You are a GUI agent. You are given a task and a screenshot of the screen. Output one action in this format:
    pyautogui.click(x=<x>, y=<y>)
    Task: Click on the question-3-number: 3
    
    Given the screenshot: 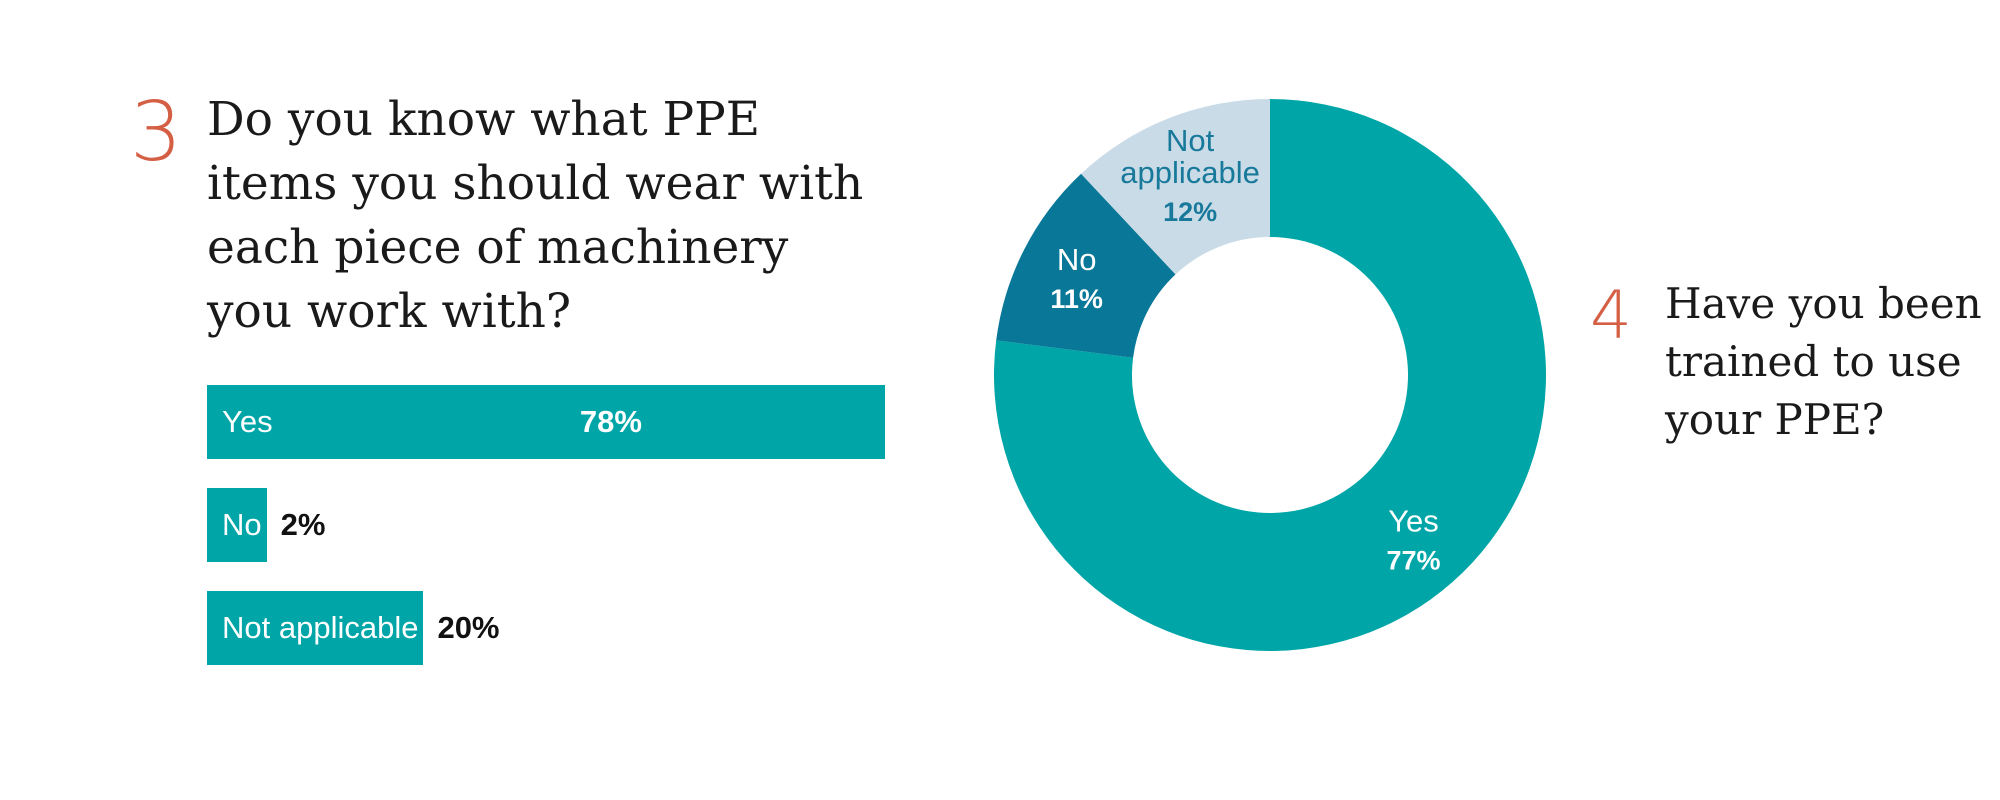 What is the action you would take?
    pyautogui.click(x=156, y=132)
    